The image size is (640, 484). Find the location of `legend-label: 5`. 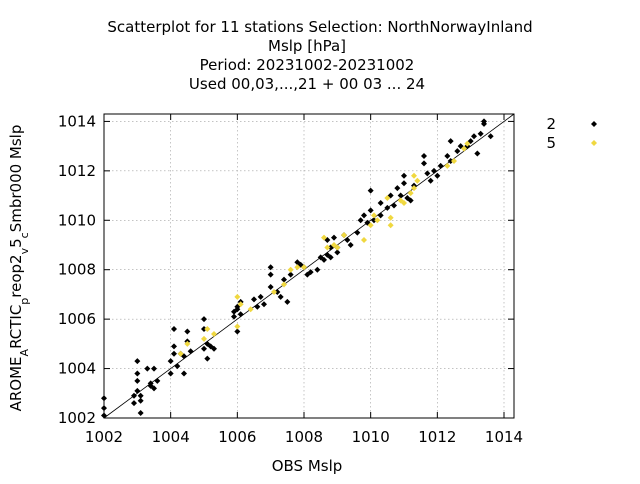

legend-label: 5 is located at coordinates (551, 143).